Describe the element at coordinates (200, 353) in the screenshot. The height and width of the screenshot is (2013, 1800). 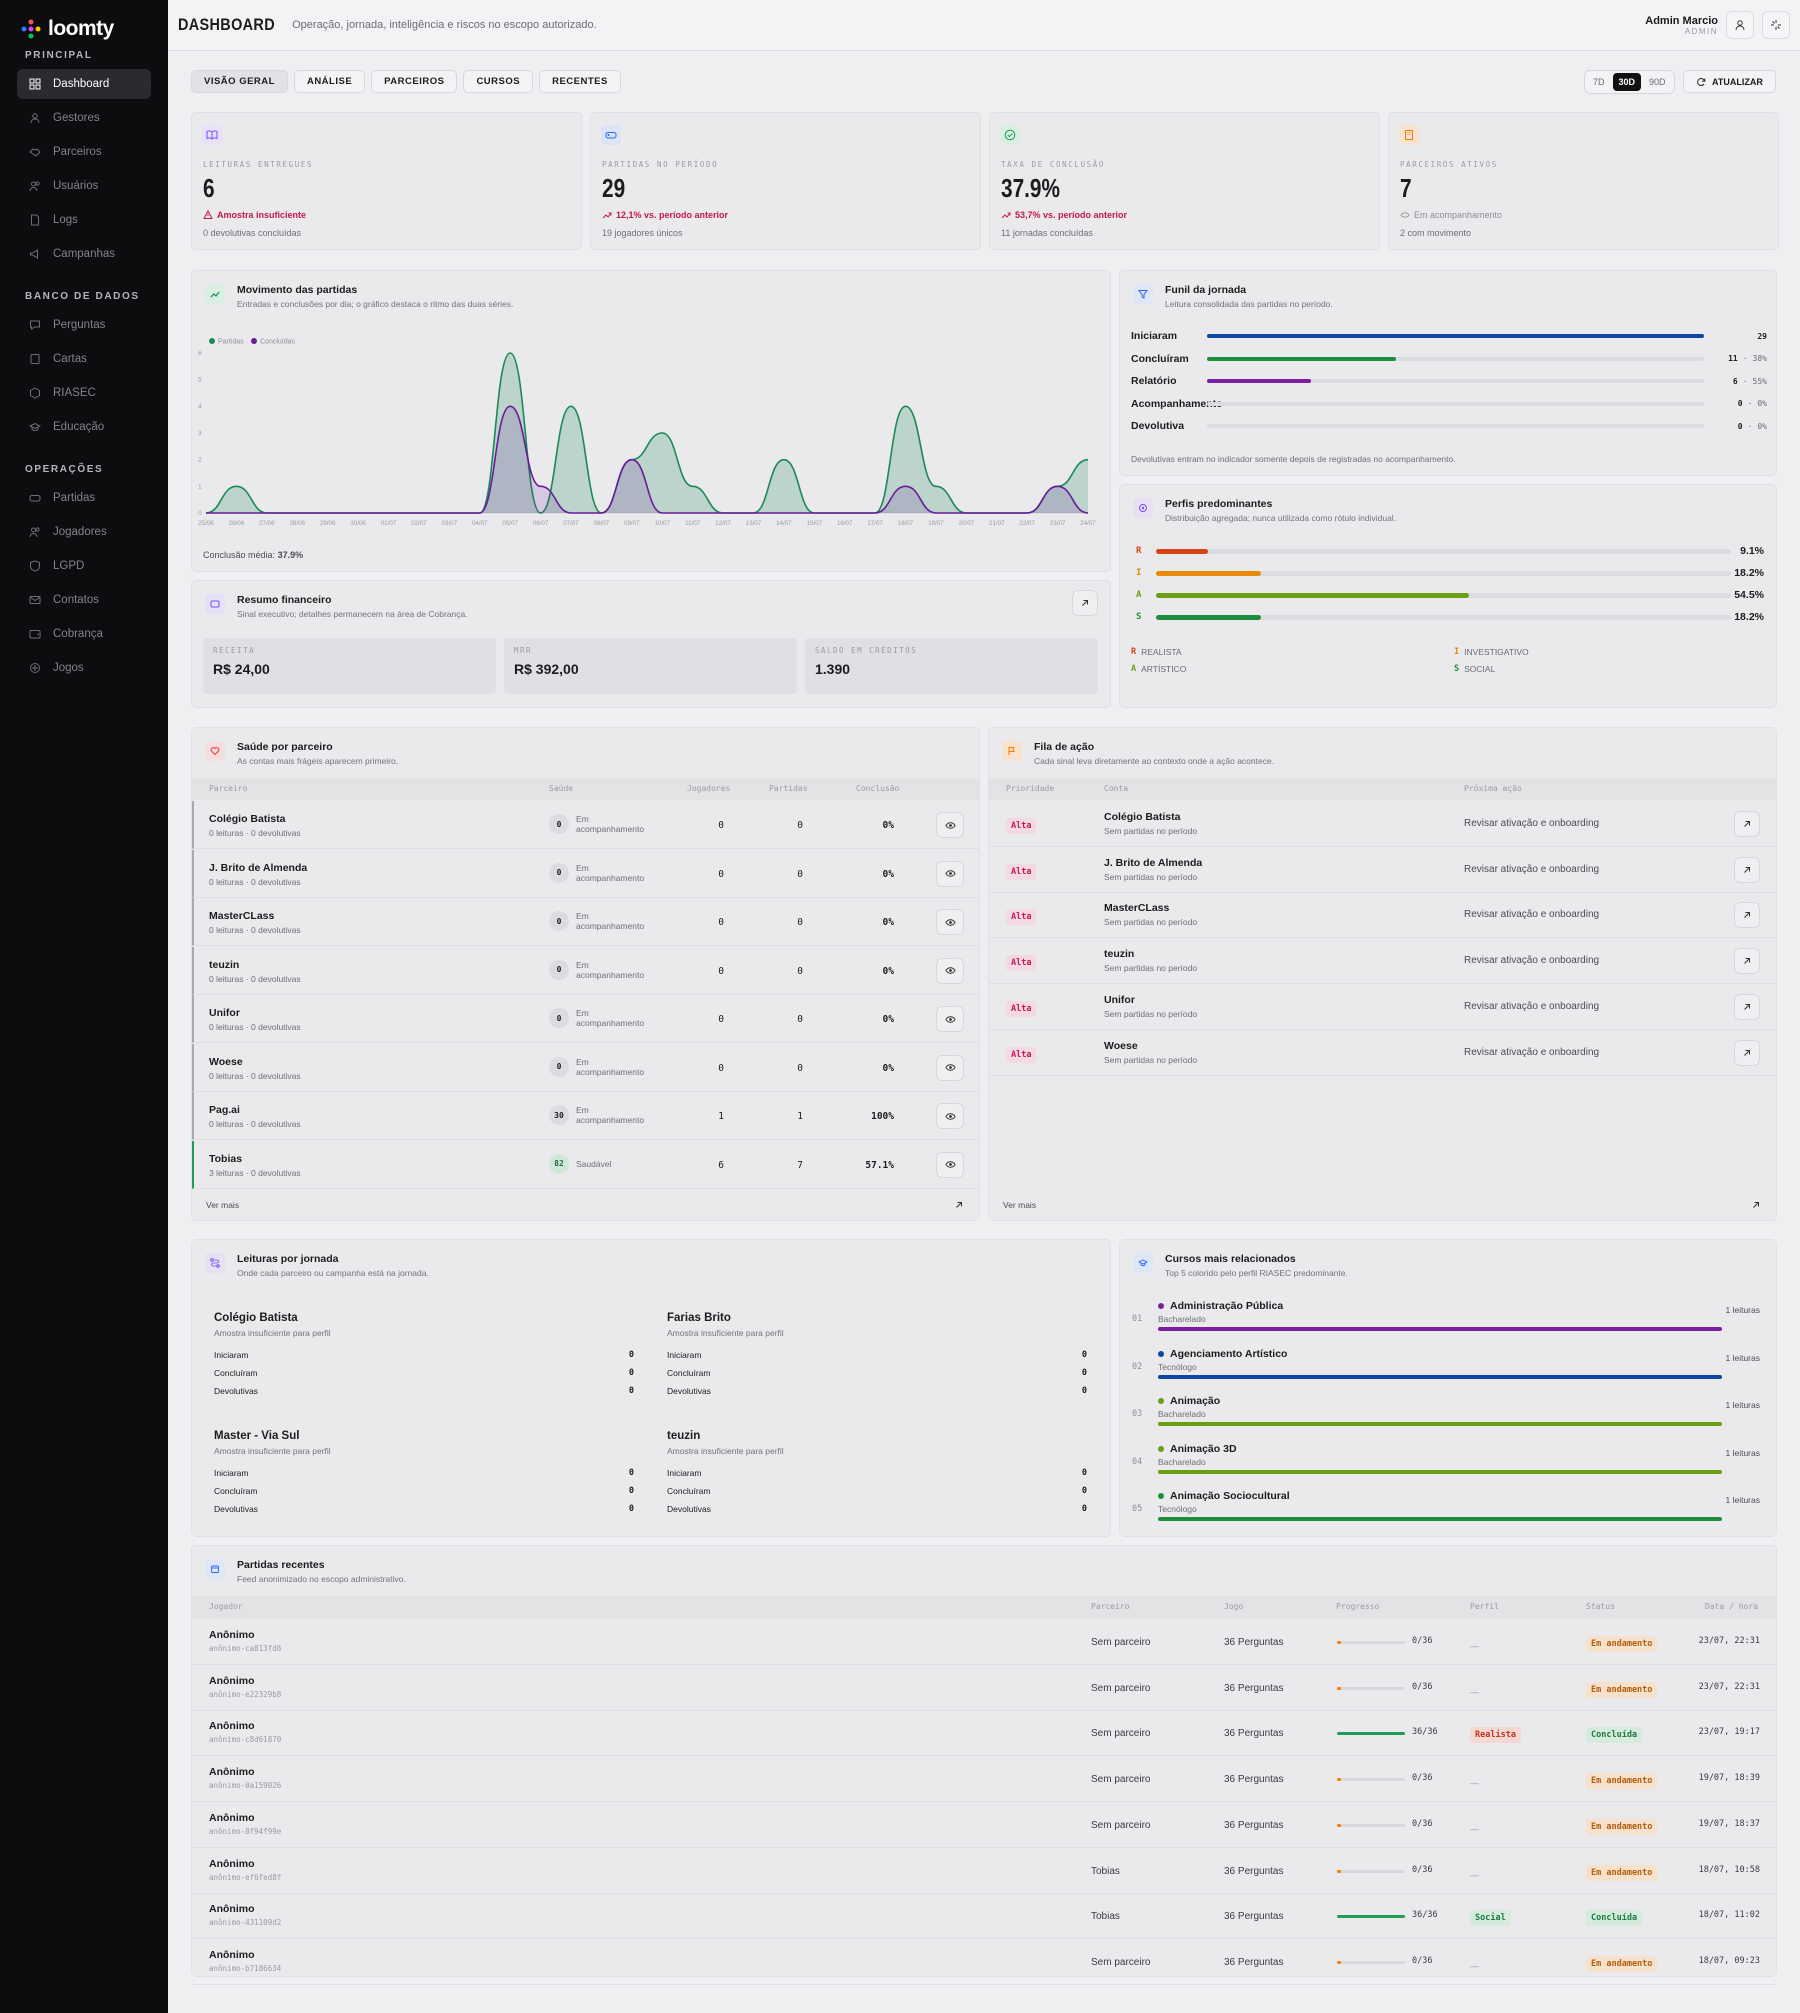
I see `y-tick-label: 6` at that location.